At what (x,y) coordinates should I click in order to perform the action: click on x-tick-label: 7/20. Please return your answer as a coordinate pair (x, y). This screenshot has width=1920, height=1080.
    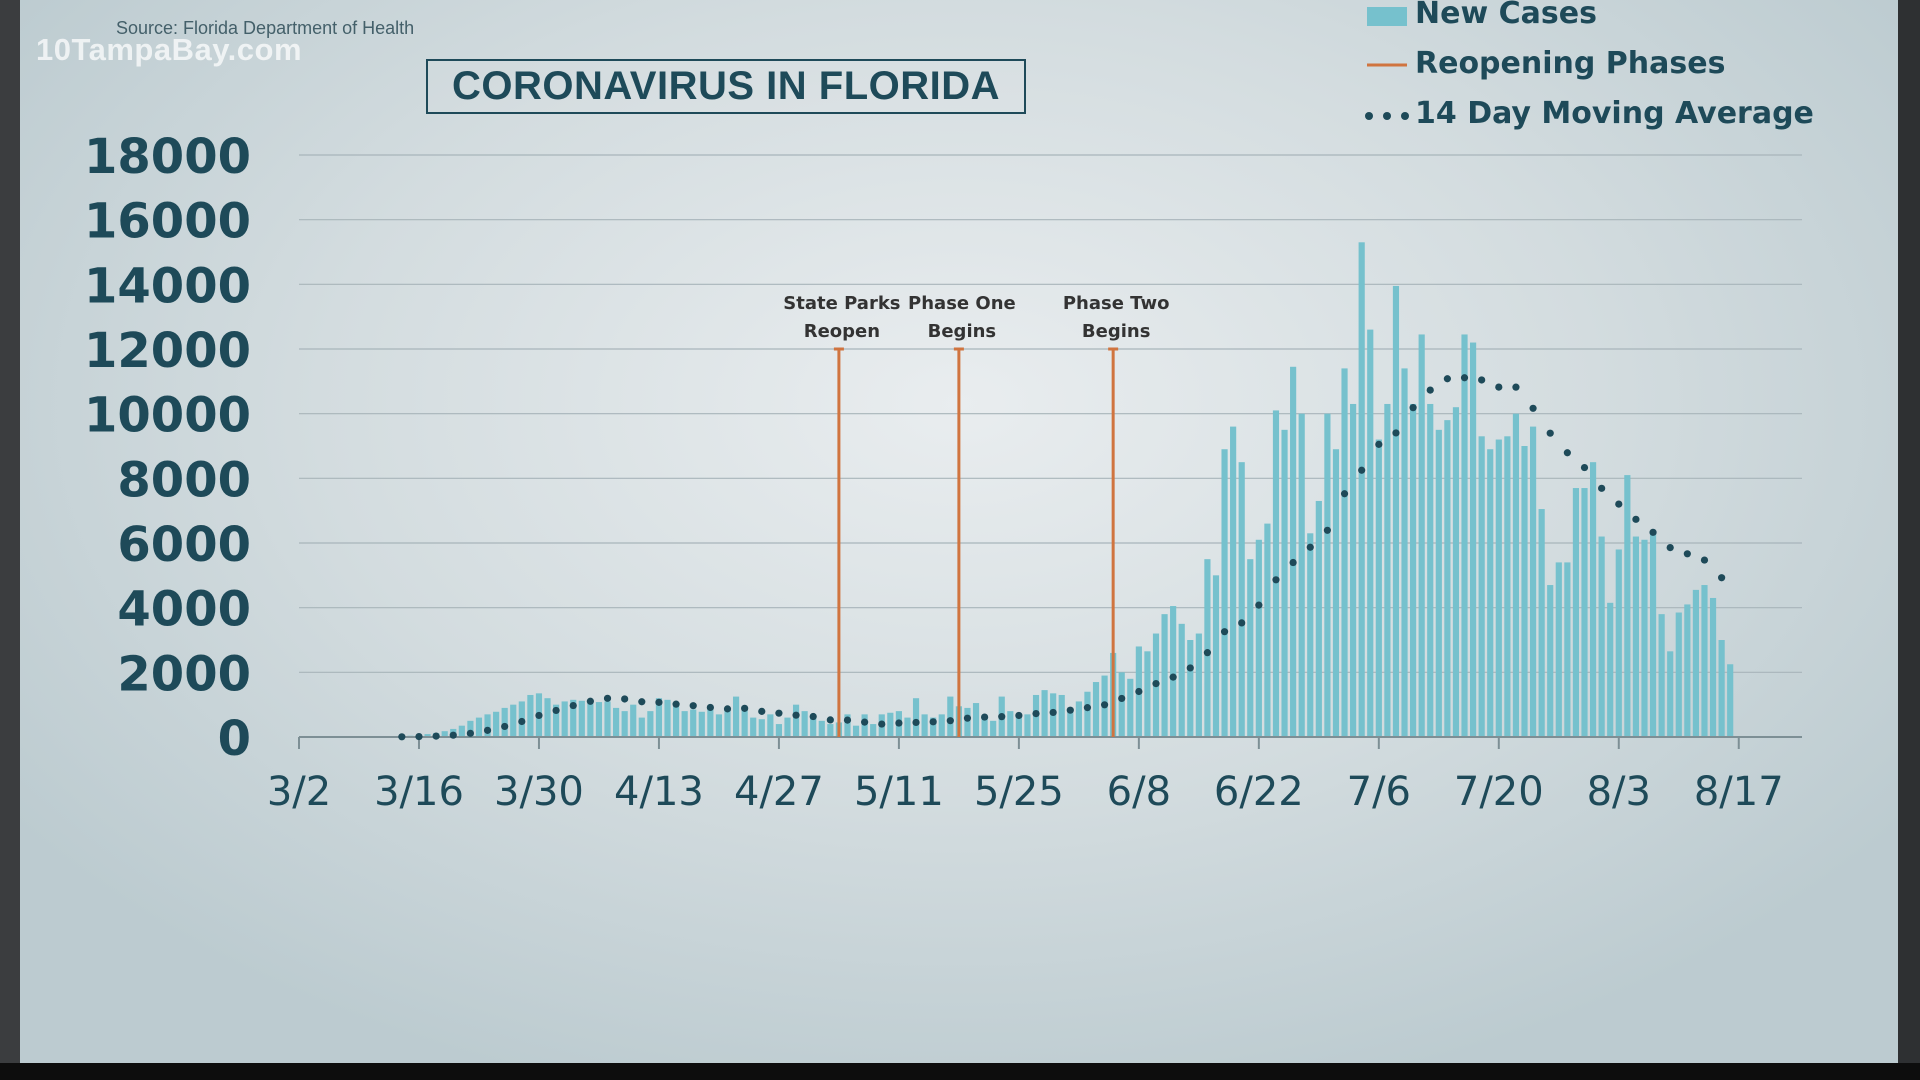
    Looking at the image, I should click on (1499, 792).